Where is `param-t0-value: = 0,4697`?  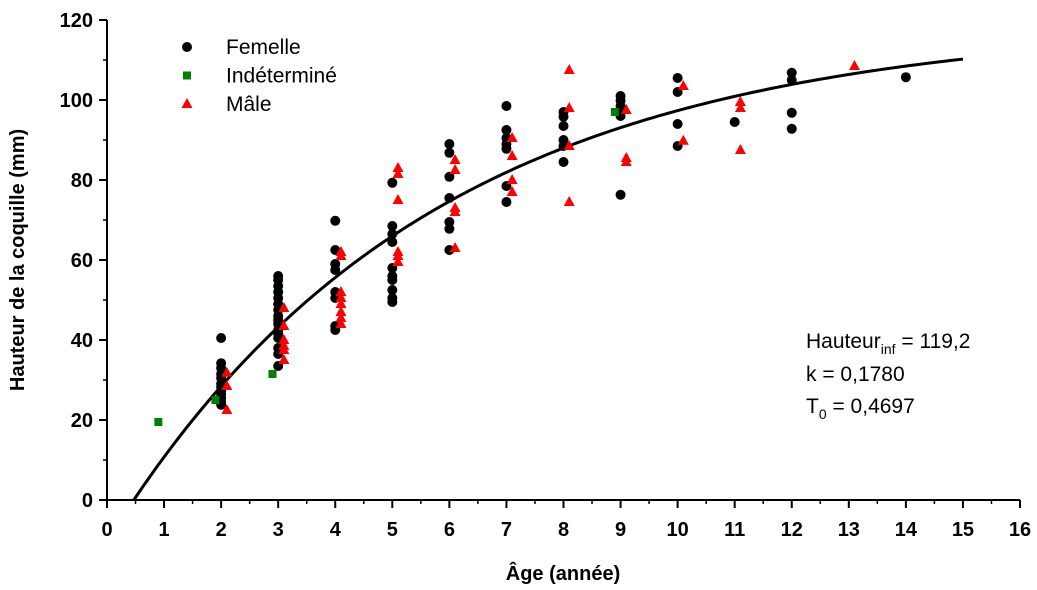
param-t0-value: = 0,4697 is located at coordinates (871, 406).